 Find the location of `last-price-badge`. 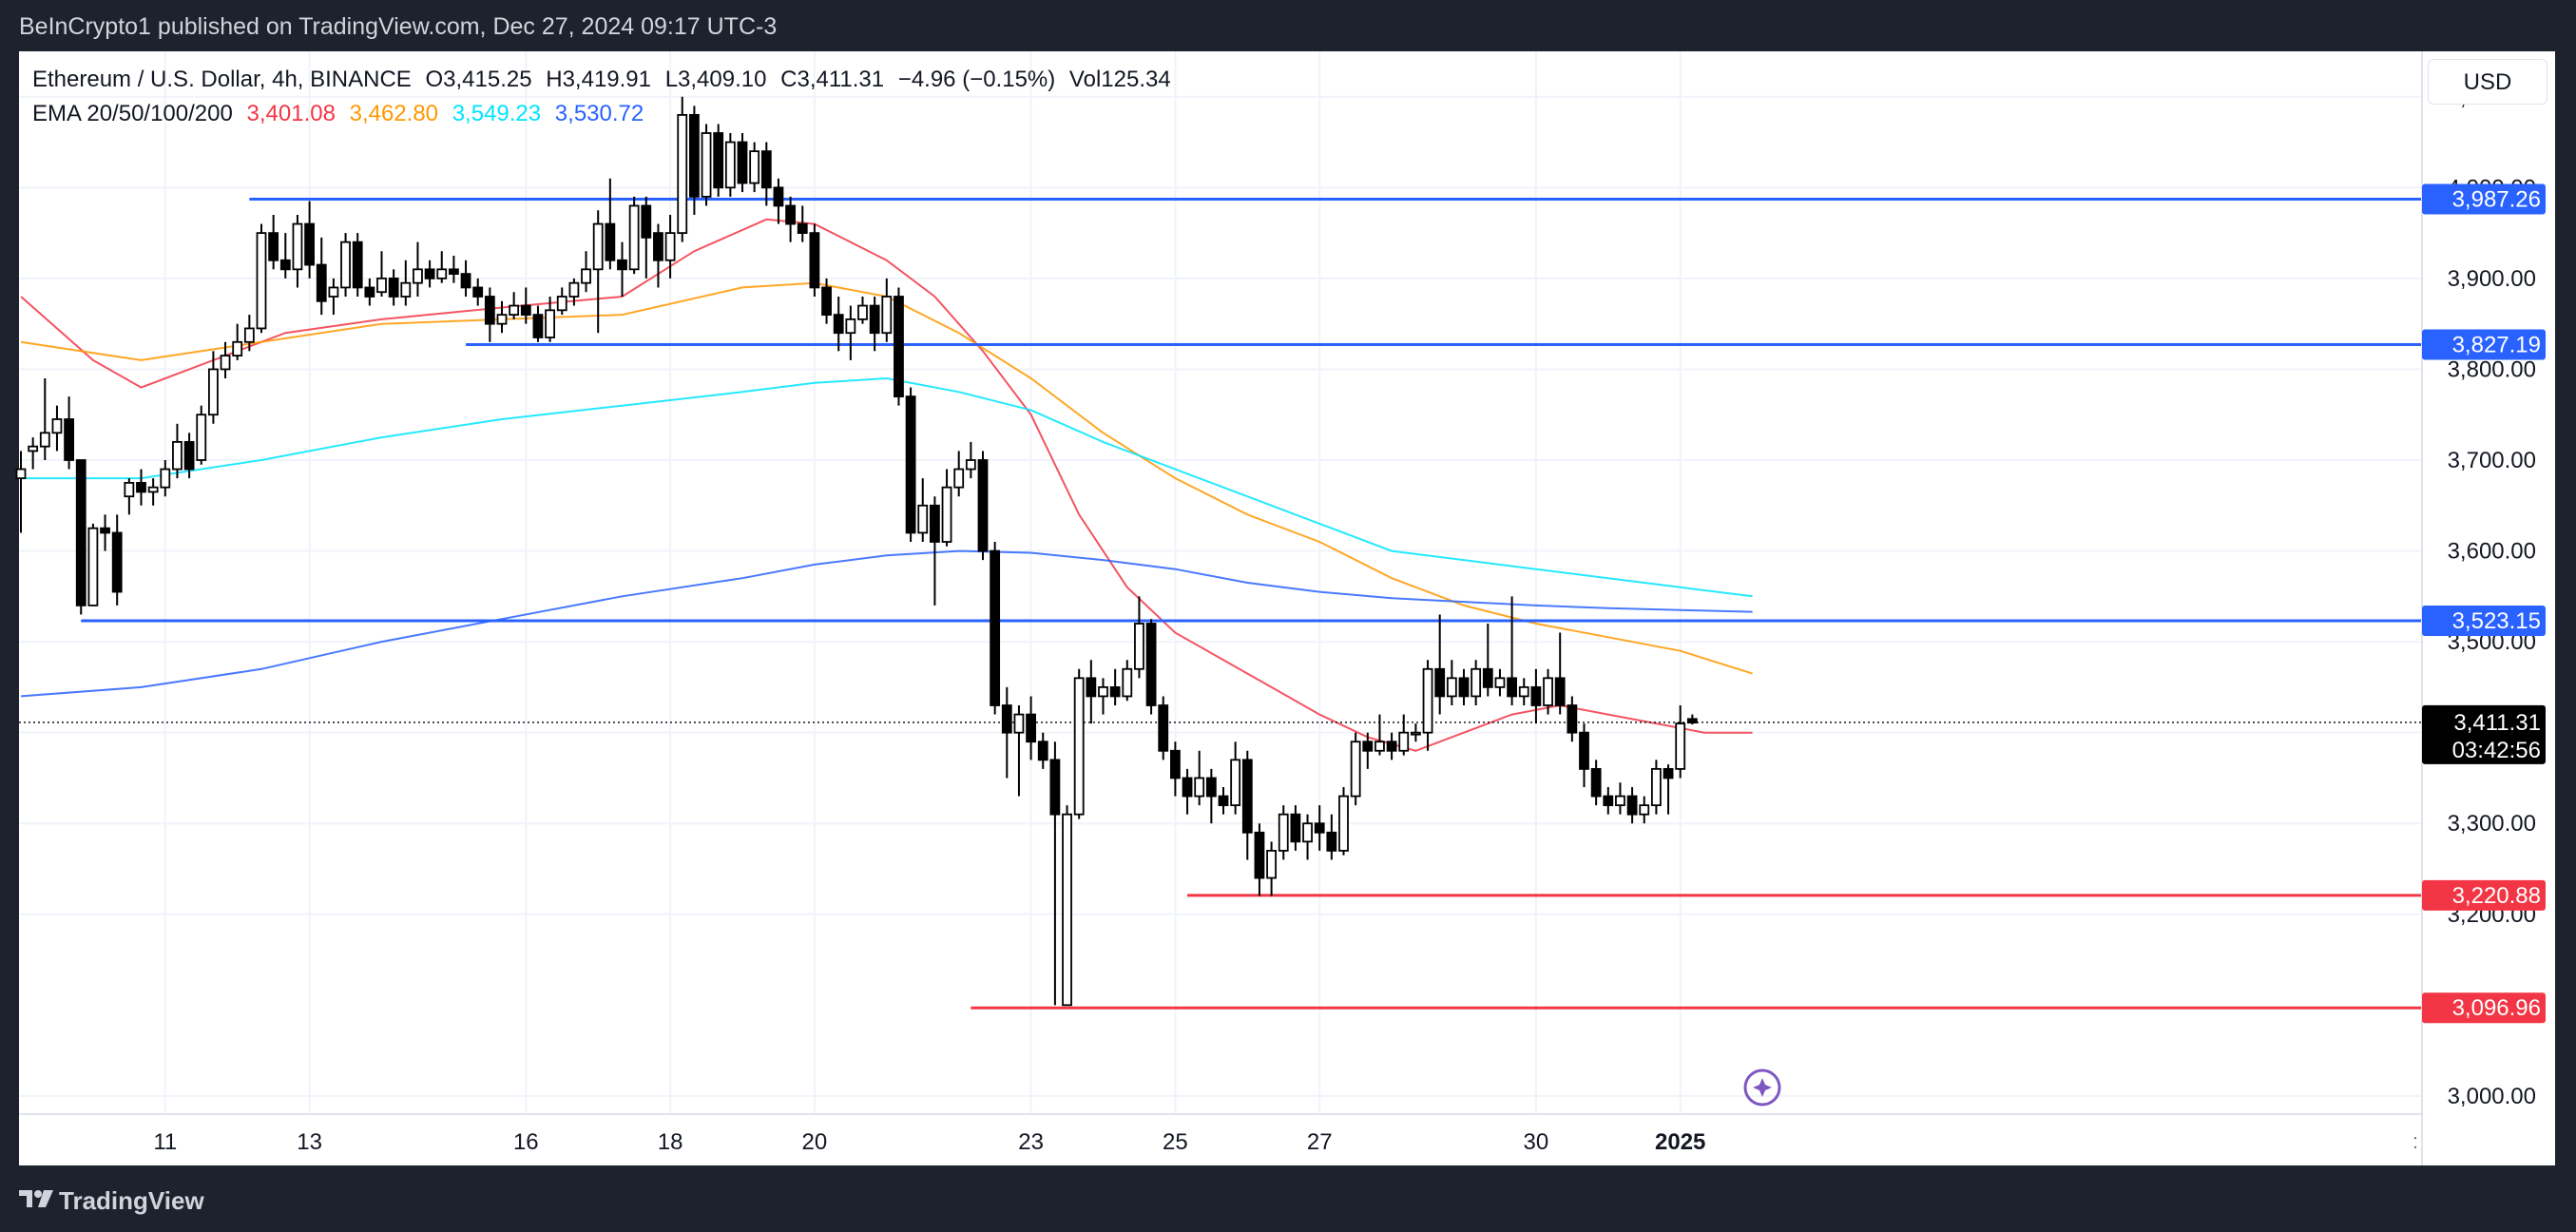

last-price-badge is located at coordinates (2484, 734).